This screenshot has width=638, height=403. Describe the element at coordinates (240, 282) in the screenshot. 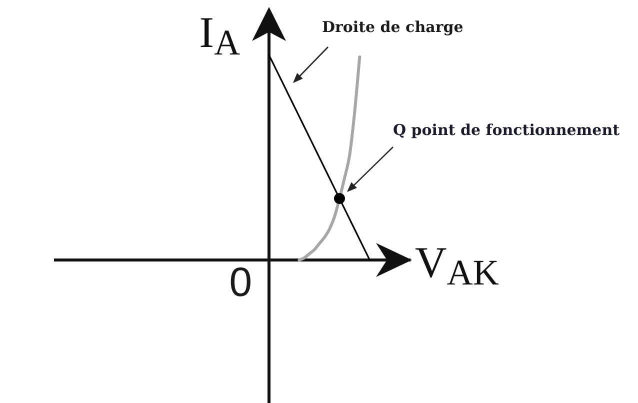

I see `text: 0` at that location.